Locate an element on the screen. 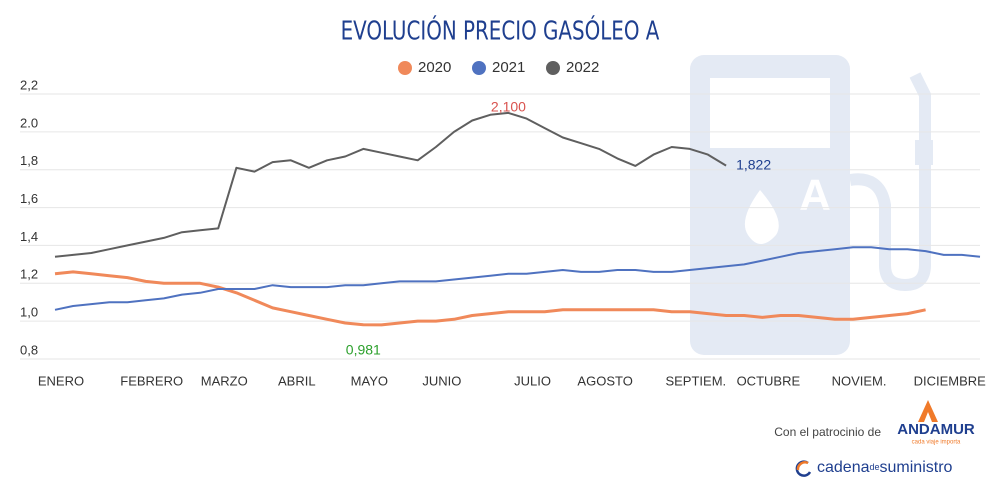 The height and width of the screenshot is (500, 1000). sponsor-text: Con el patrocinio de is located at coordinates (827, 432).